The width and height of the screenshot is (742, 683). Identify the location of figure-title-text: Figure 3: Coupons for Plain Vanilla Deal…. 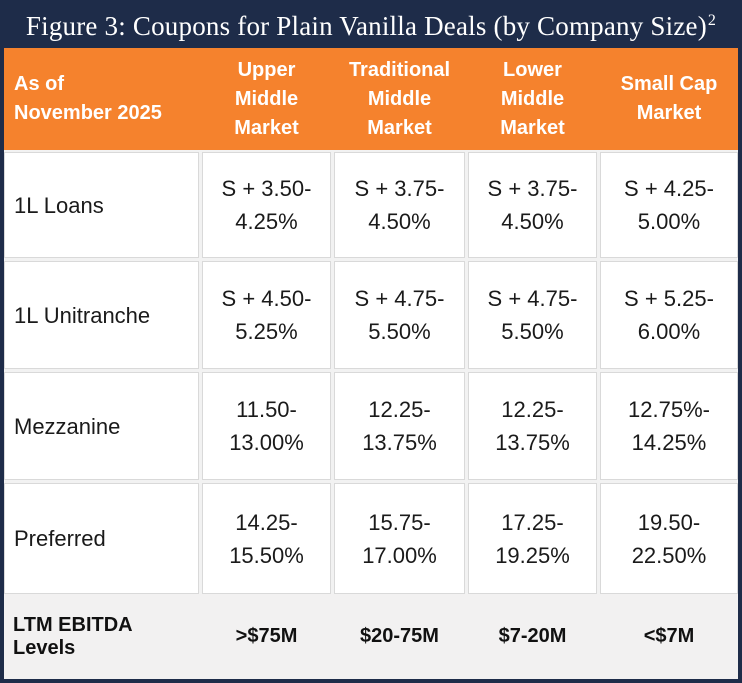
(366, 25).